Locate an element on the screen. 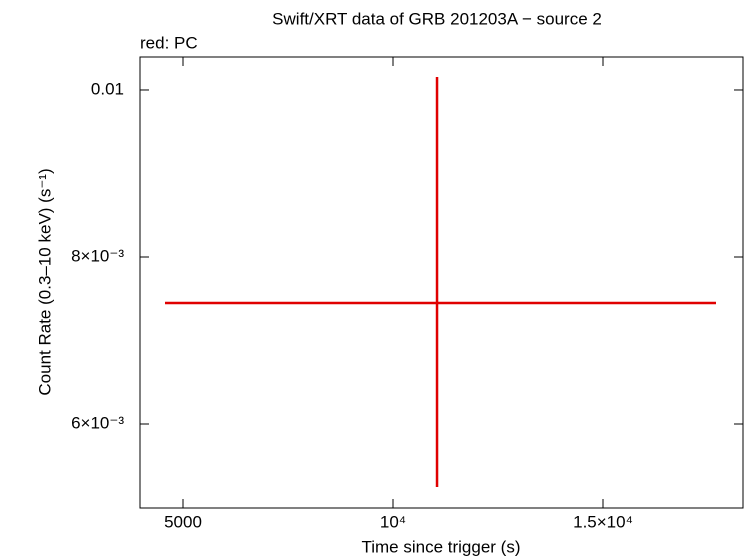 The width and height of the screenshot is (746, 558). annotation: red: PC is located at coordinates (169, 42).